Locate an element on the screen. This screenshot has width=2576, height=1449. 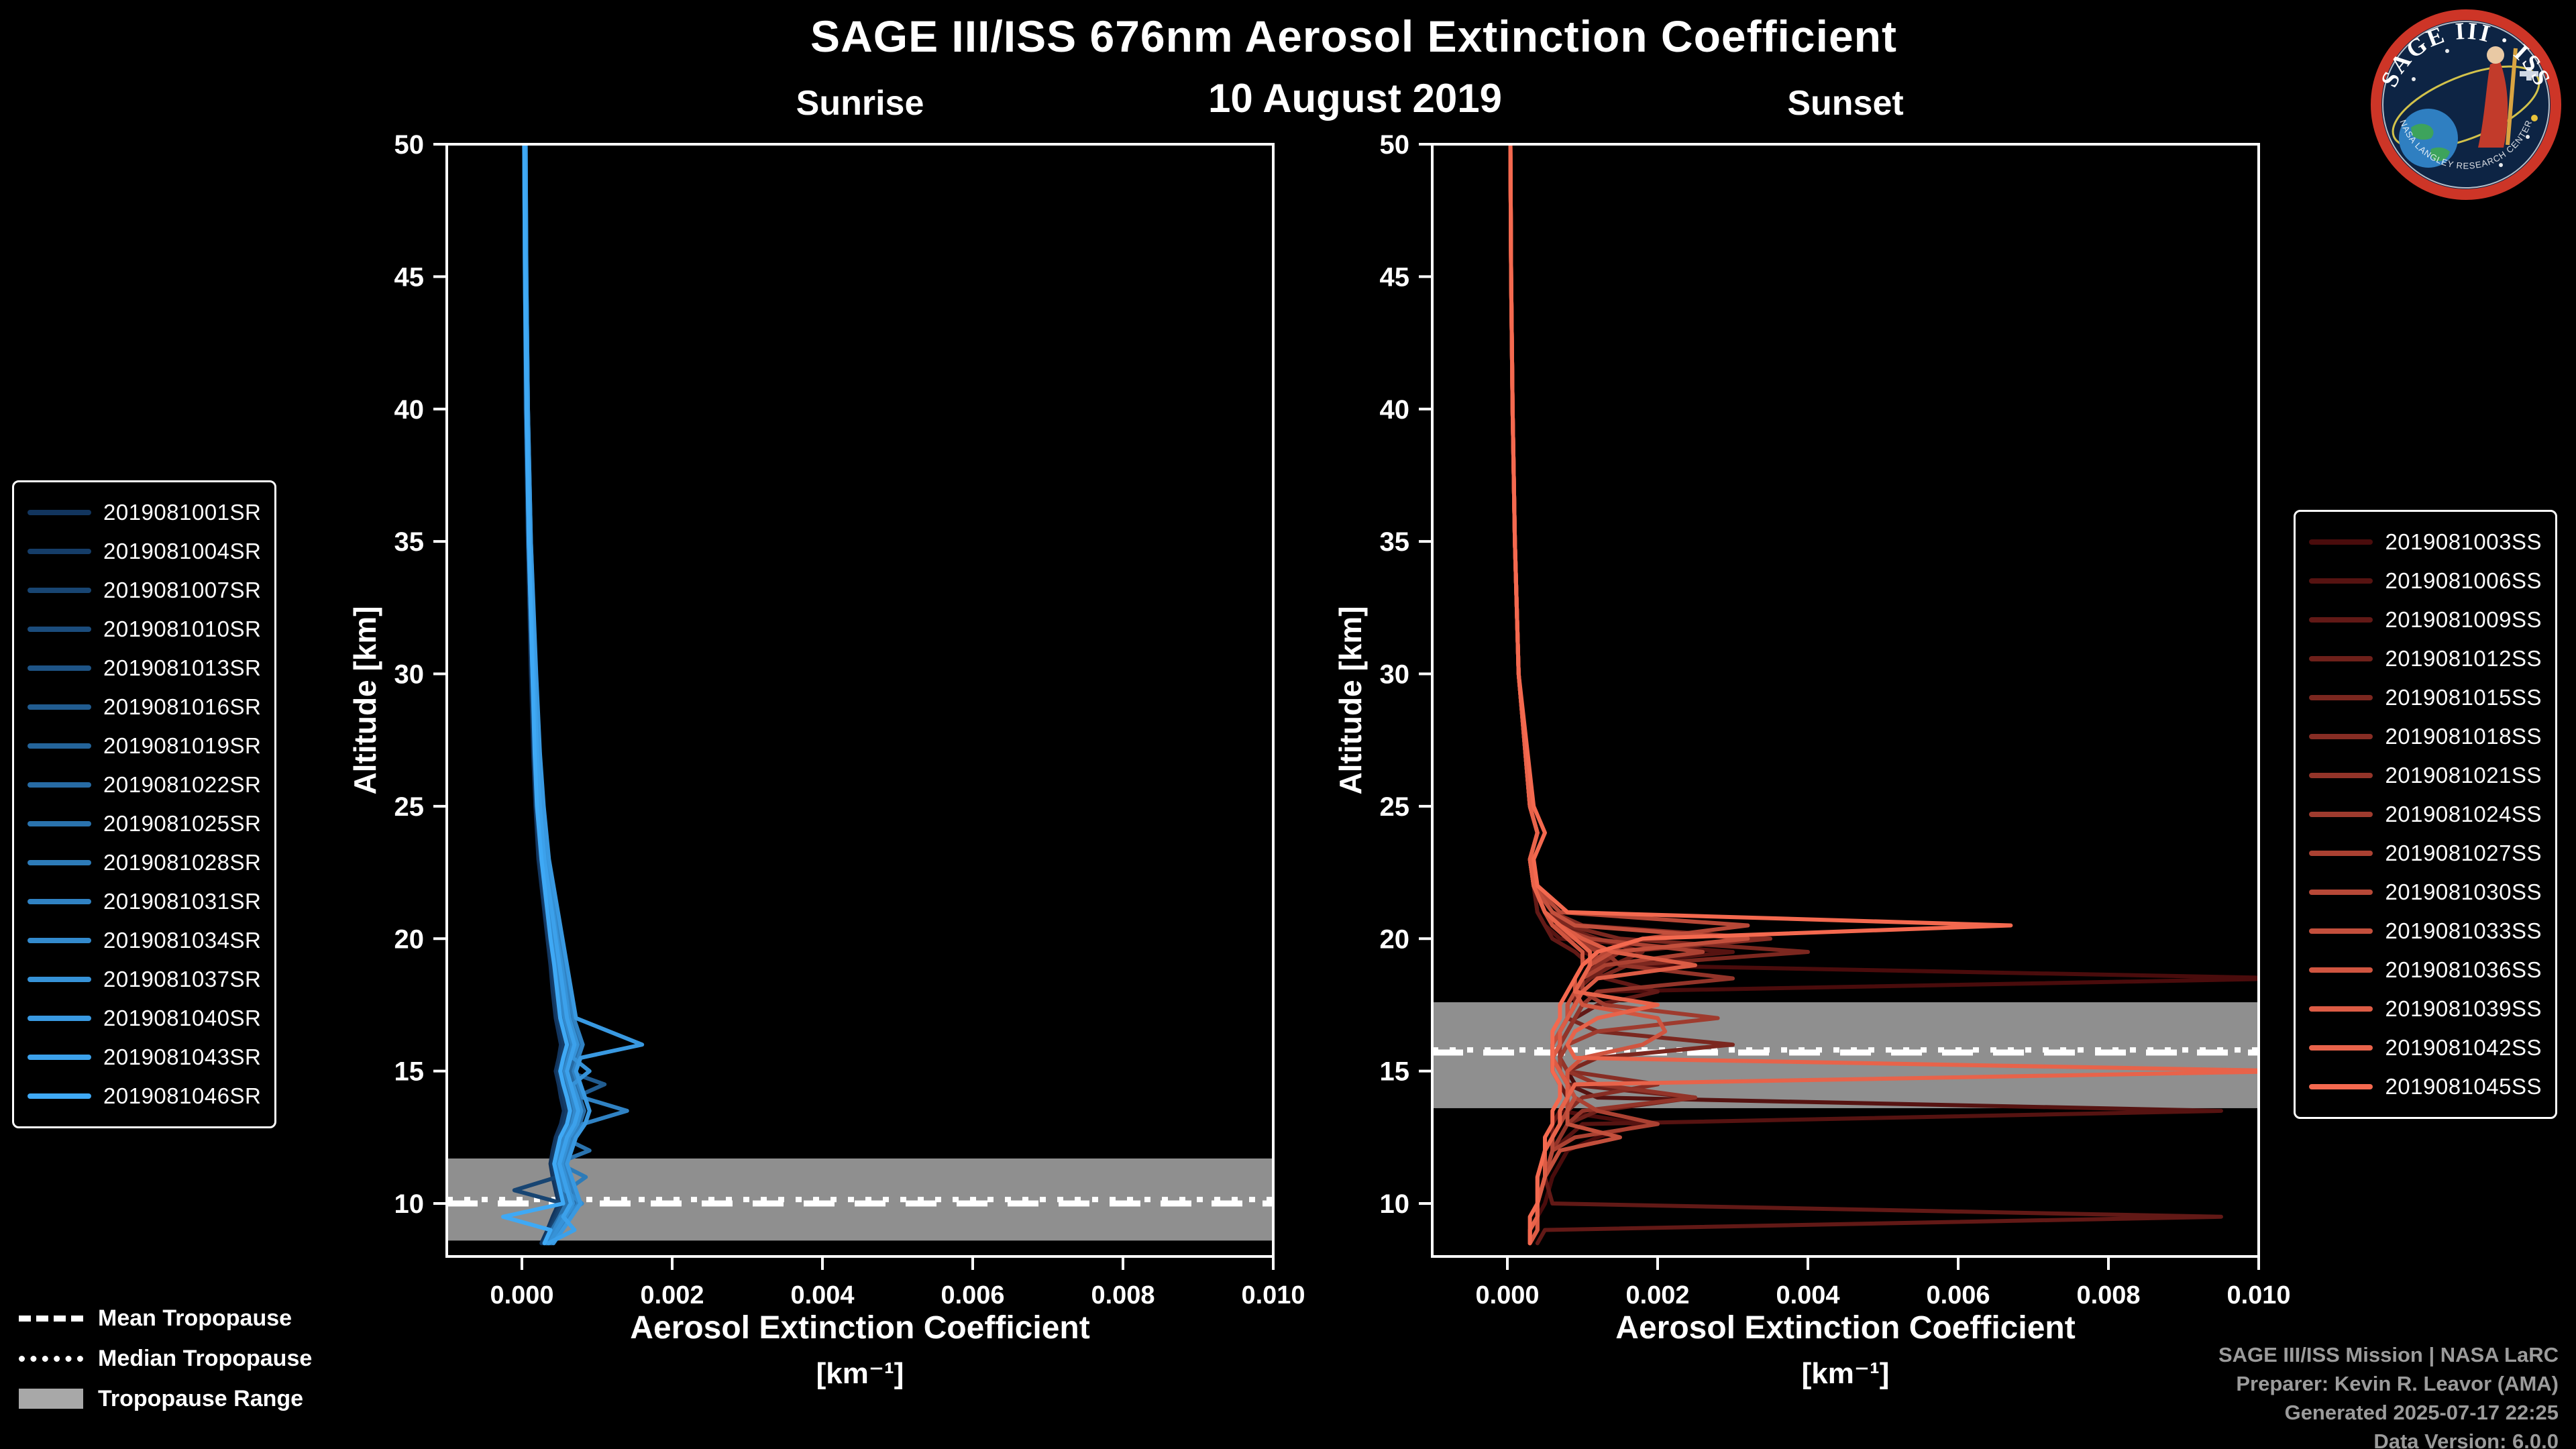
legend-label: 2019081010SR is located at coordinates (182, 628).